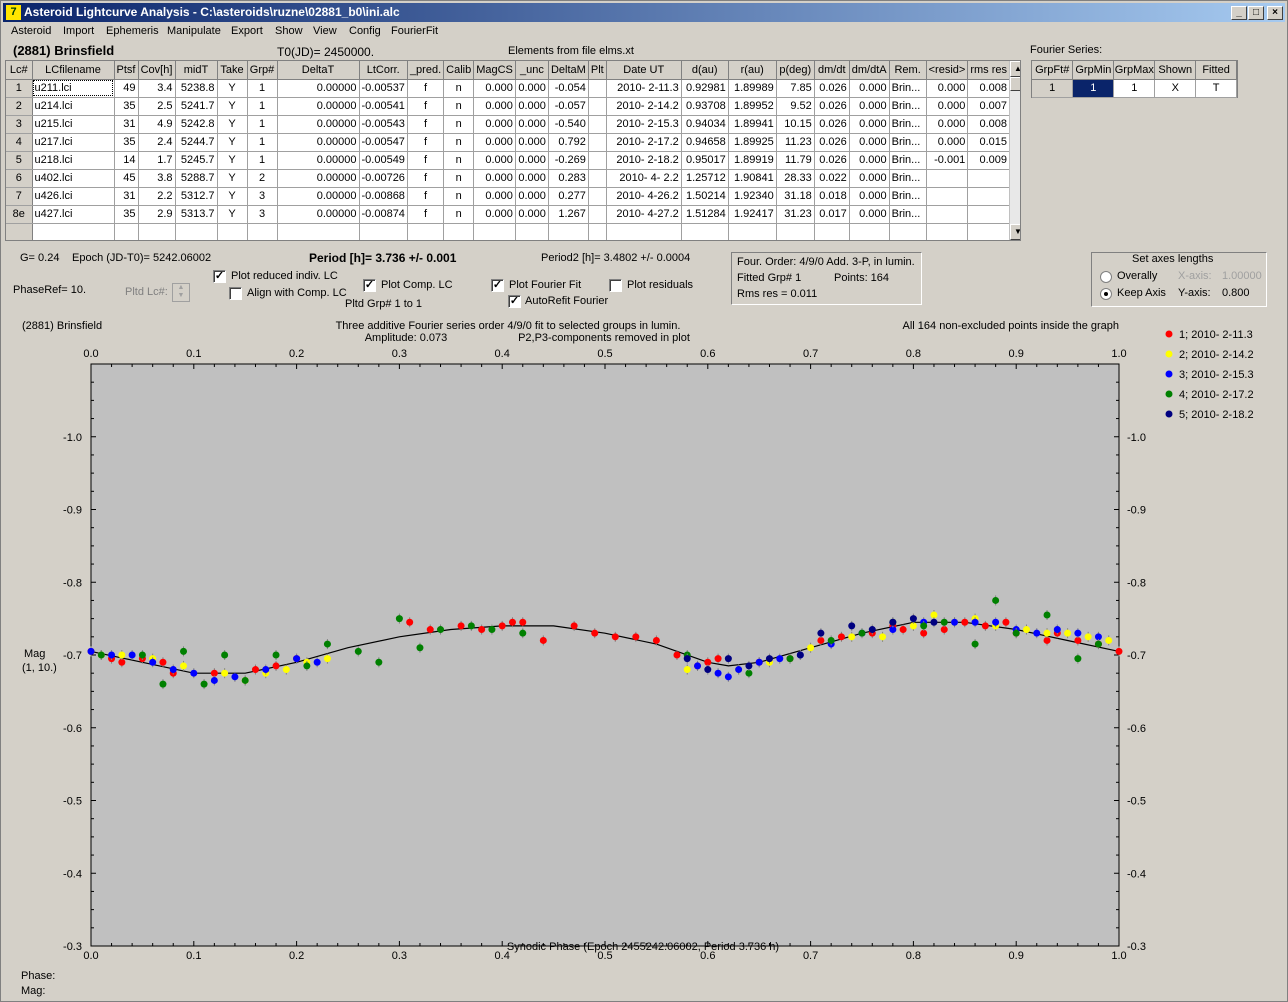 The image size is (1288, 1002). What do you see at coordinates (383, 106) in the screenshot?
I see `grid-cell: -0.00541` at bounding box center [383, 106].